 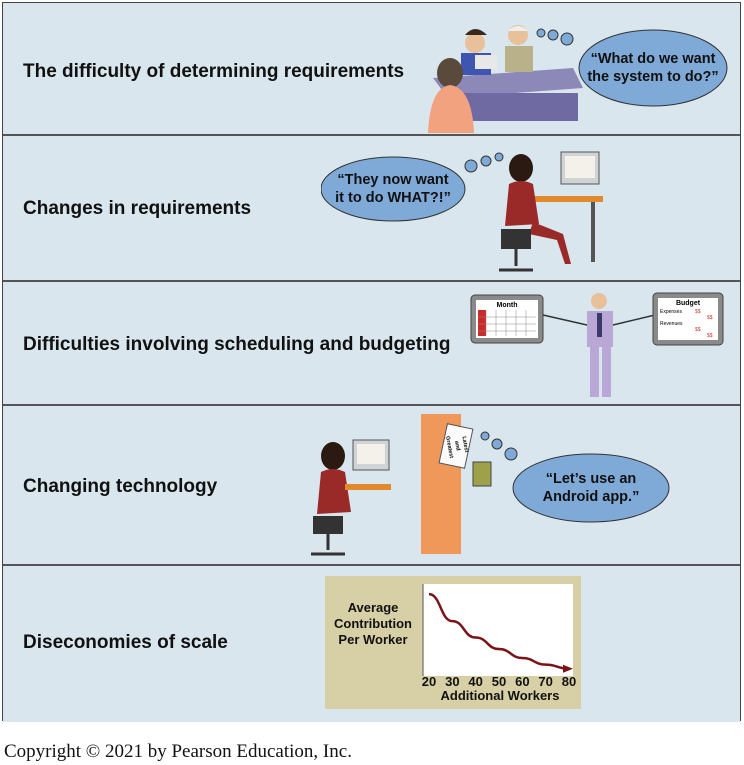 What do you see at coordinates (486, 62) in the screenshot?
I see `laptop` at bounding box center [486, 62].